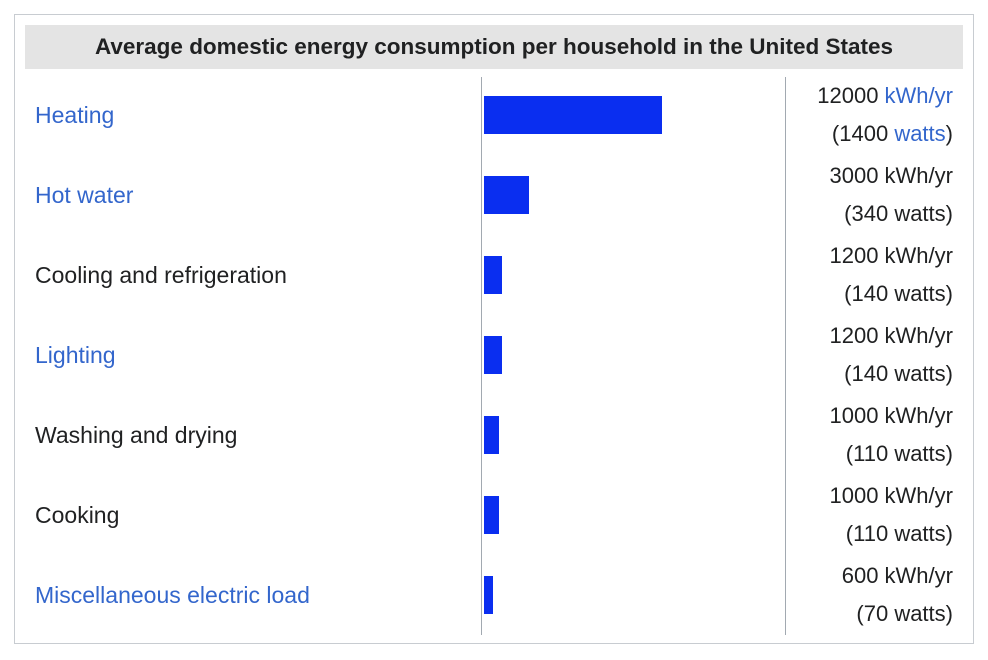  I want to click on column-divider-left, so click(481, 356).